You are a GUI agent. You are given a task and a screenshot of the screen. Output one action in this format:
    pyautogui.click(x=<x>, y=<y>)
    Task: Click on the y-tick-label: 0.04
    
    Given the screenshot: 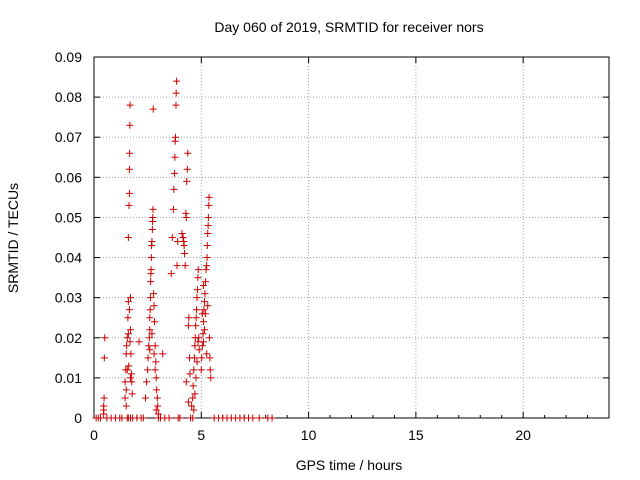 What is the action you would take?
    pyautogui.click(x=68, y=258)
    